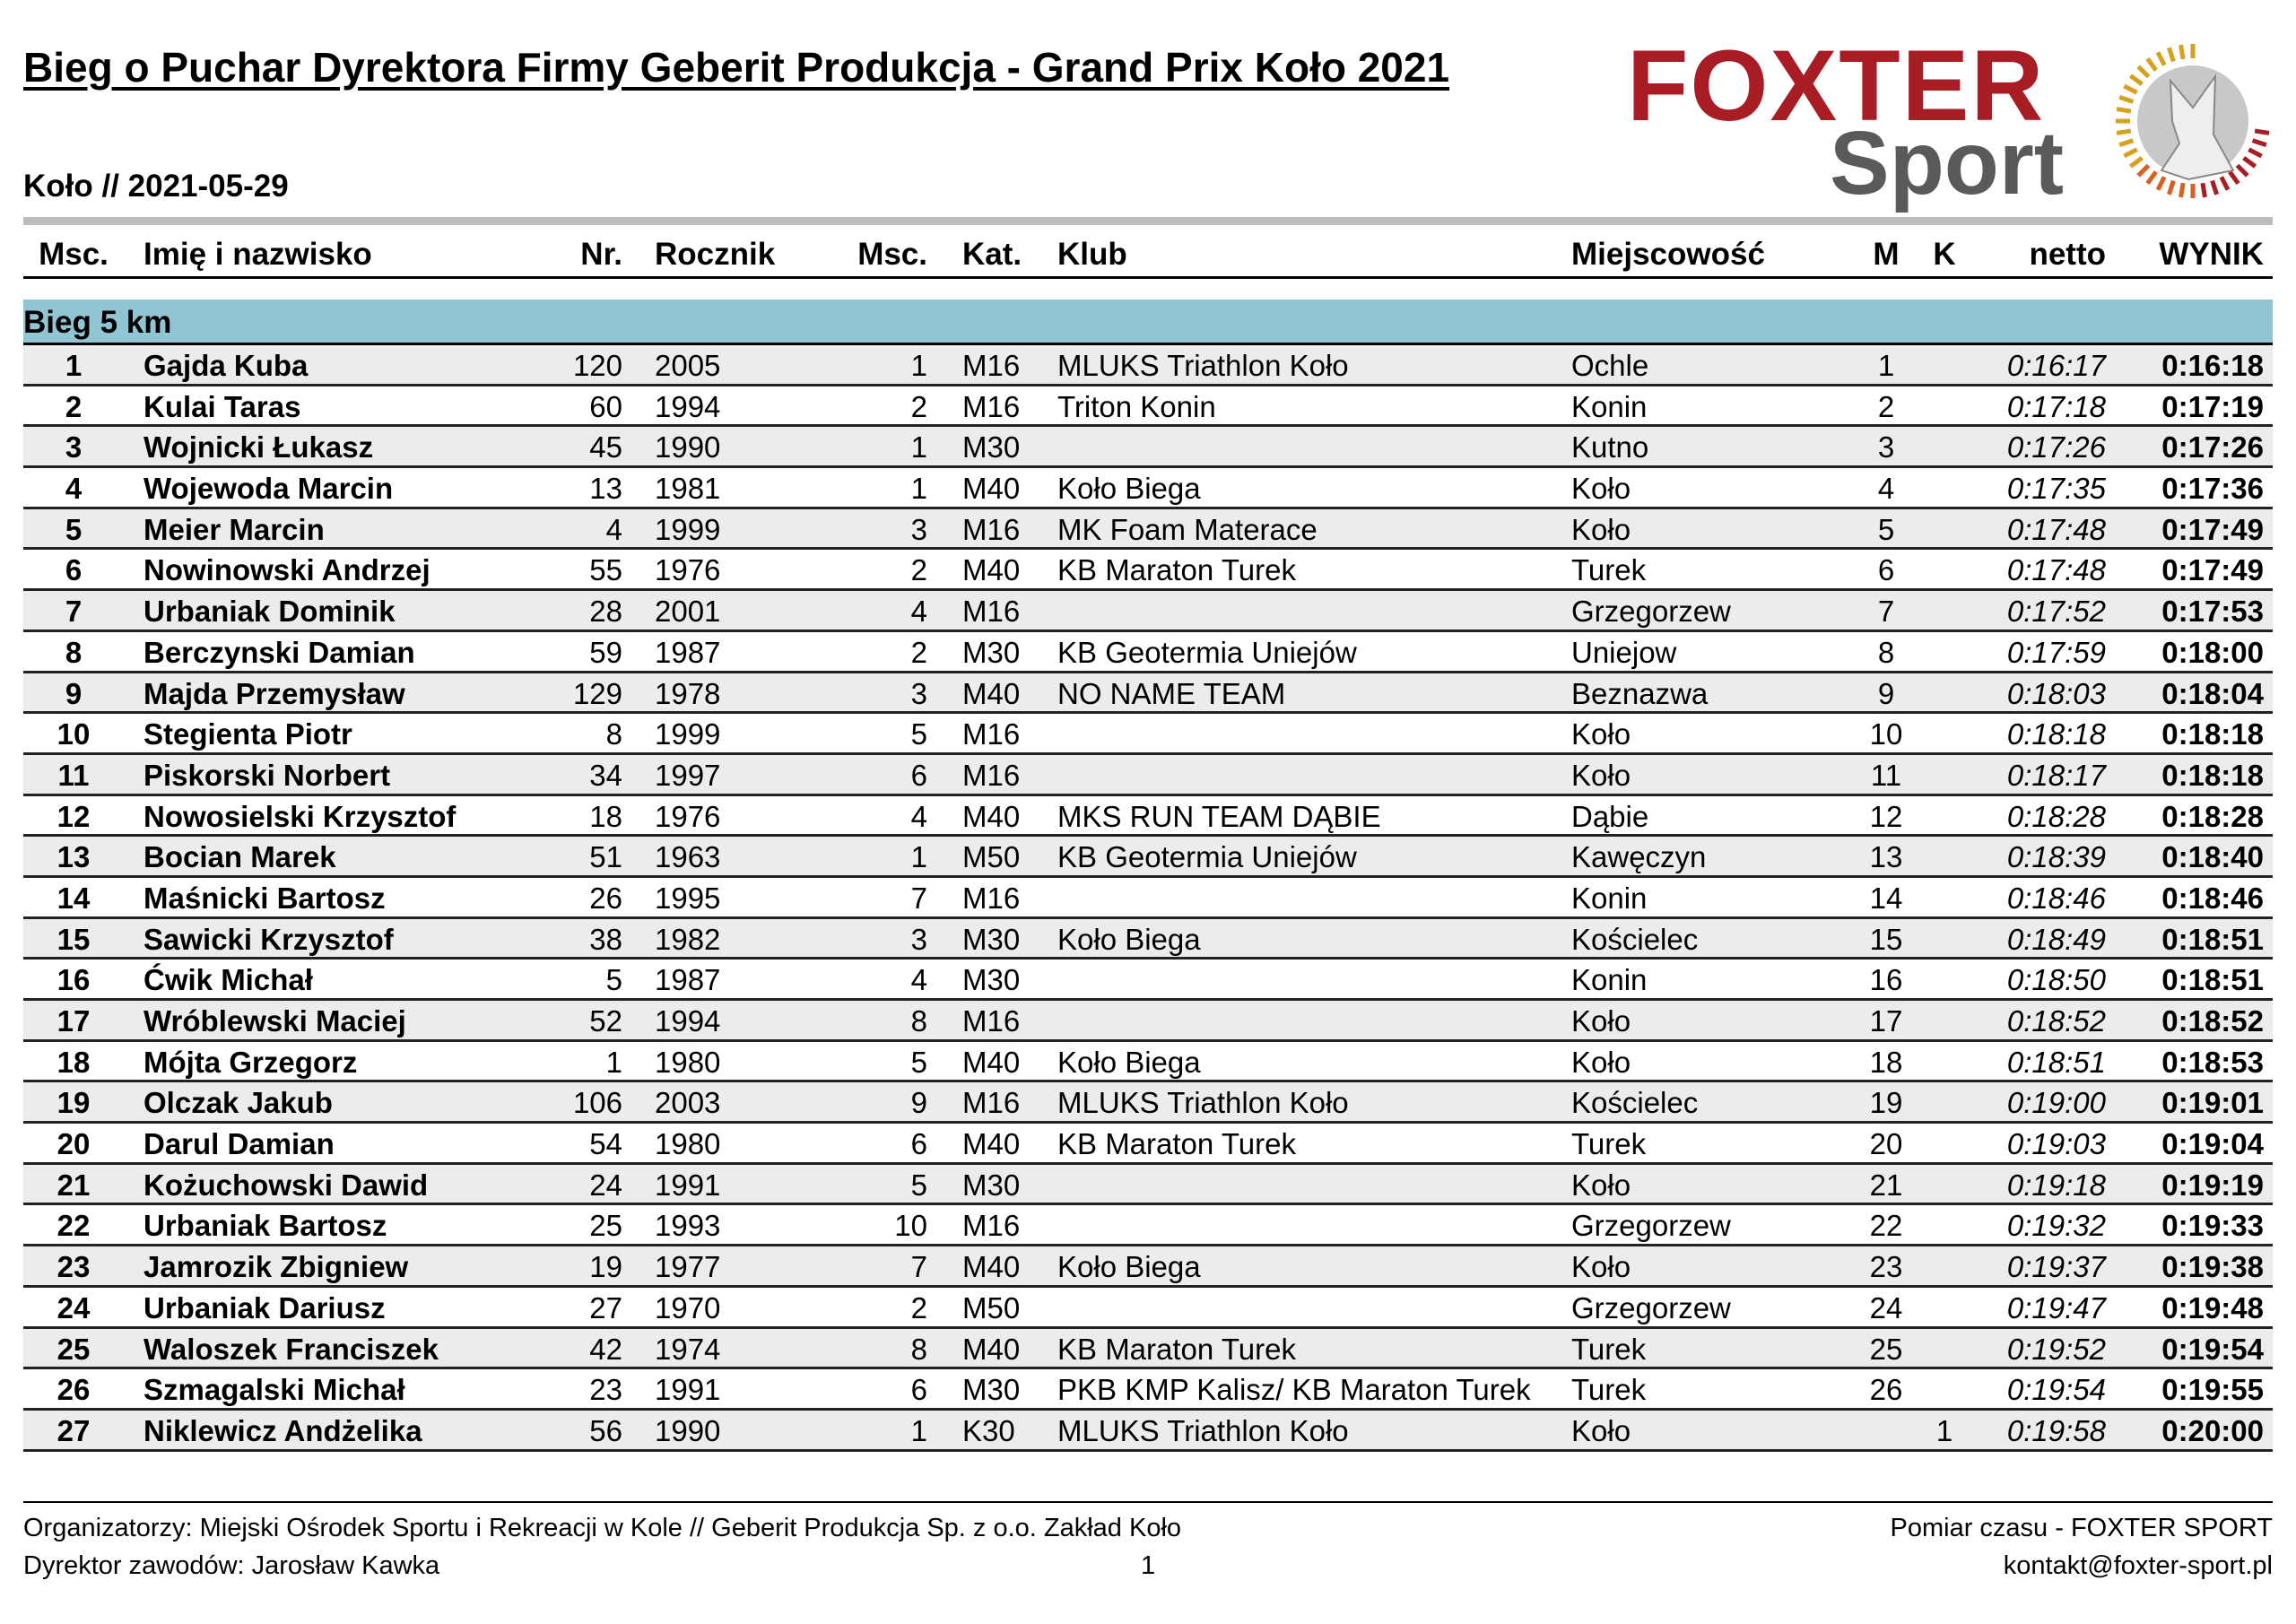 Image resolution: width=2296 pixels, height=1624 pixels. What do you see at coordinates (2056, 775) in the screenshot?
I see `cell-net-time: 0:18:17` at bounding box center [2056, 775].